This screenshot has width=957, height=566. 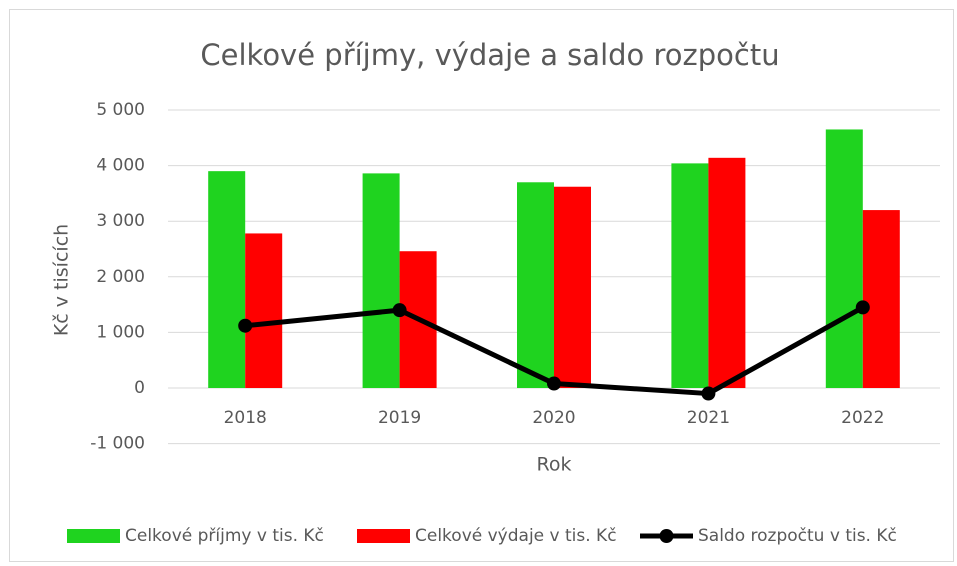 I want to click on x-tick-label: 2019, so click(x=399, y=418).